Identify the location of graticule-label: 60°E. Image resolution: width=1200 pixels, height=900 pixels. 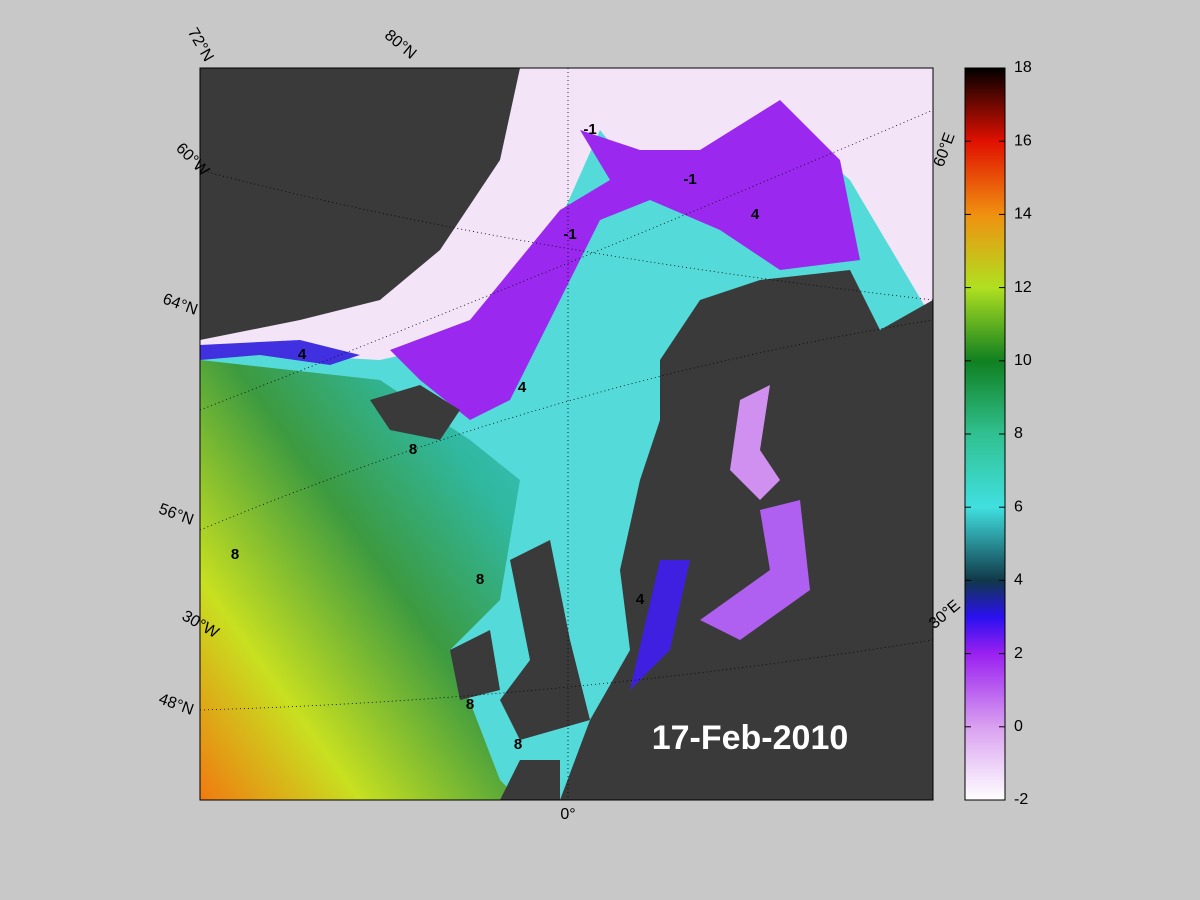
(945, 150).